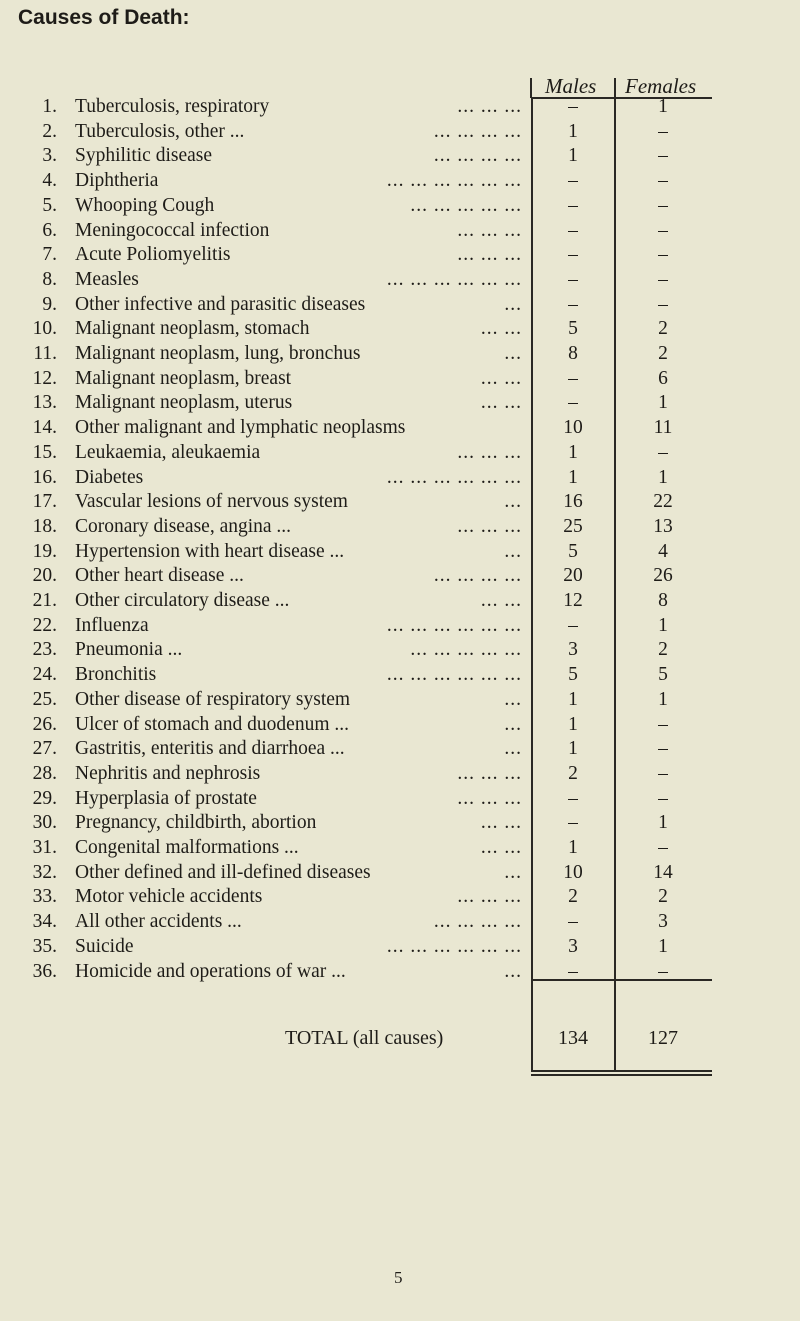  Describe the element at coordinates (573, 872) in the screenshot. I see `males-count: 10` at that location.